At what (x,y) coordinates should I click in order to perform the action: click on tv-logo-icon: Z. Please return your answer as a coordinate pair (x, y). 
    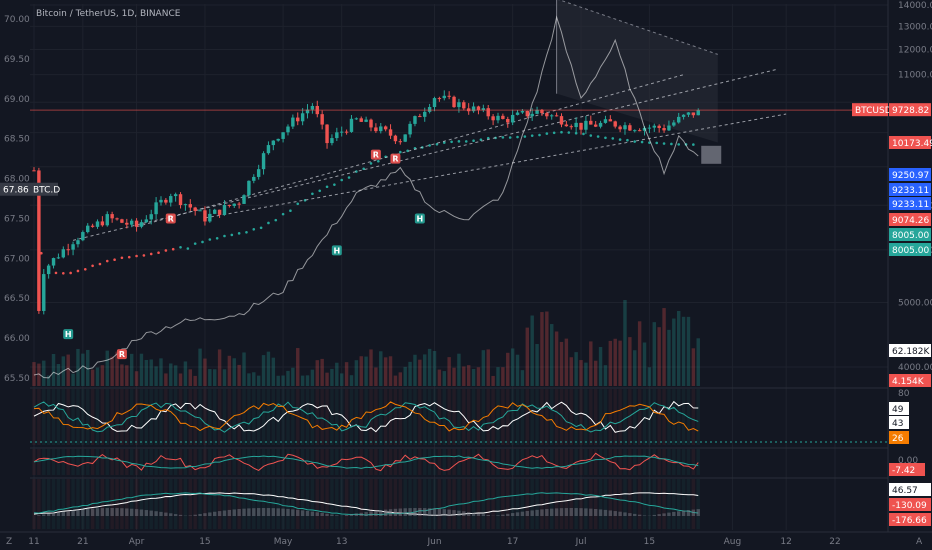
    Looking at the image, I should click on (9, 542).